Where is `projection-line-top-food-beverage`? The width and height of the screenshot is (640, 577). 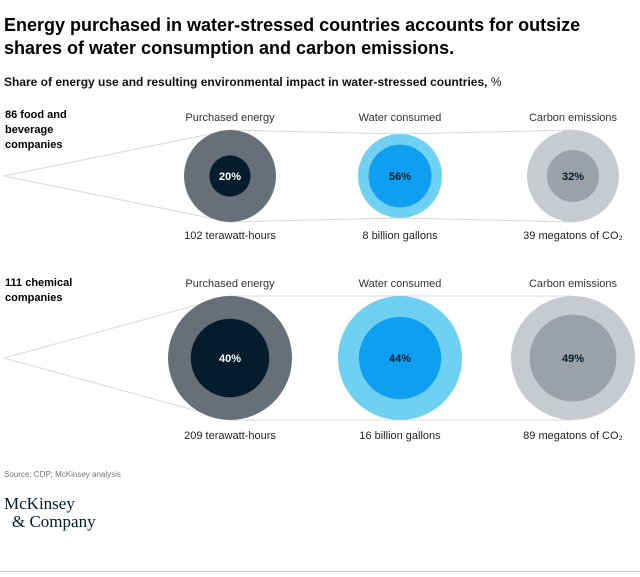
projection-line-top-food-beverage is located at coordinates (288, 153).